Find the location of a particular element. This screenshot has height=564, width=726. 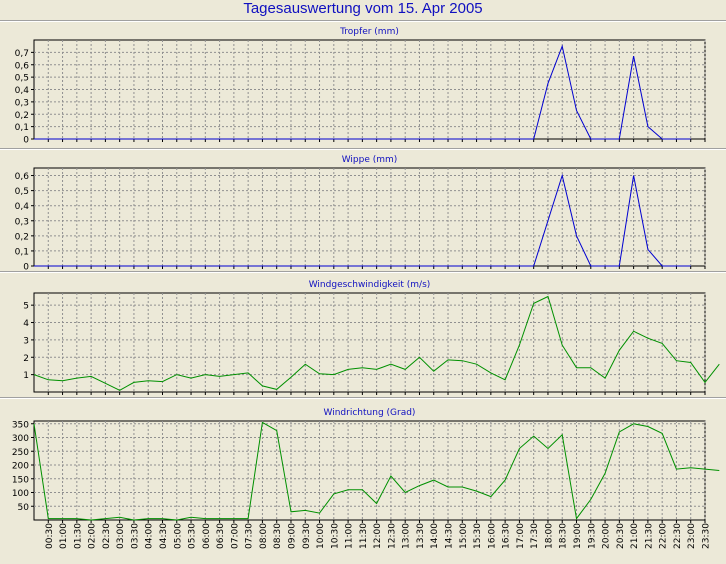

x-tick-label: 06:00 is located at coordinates (207, 536).